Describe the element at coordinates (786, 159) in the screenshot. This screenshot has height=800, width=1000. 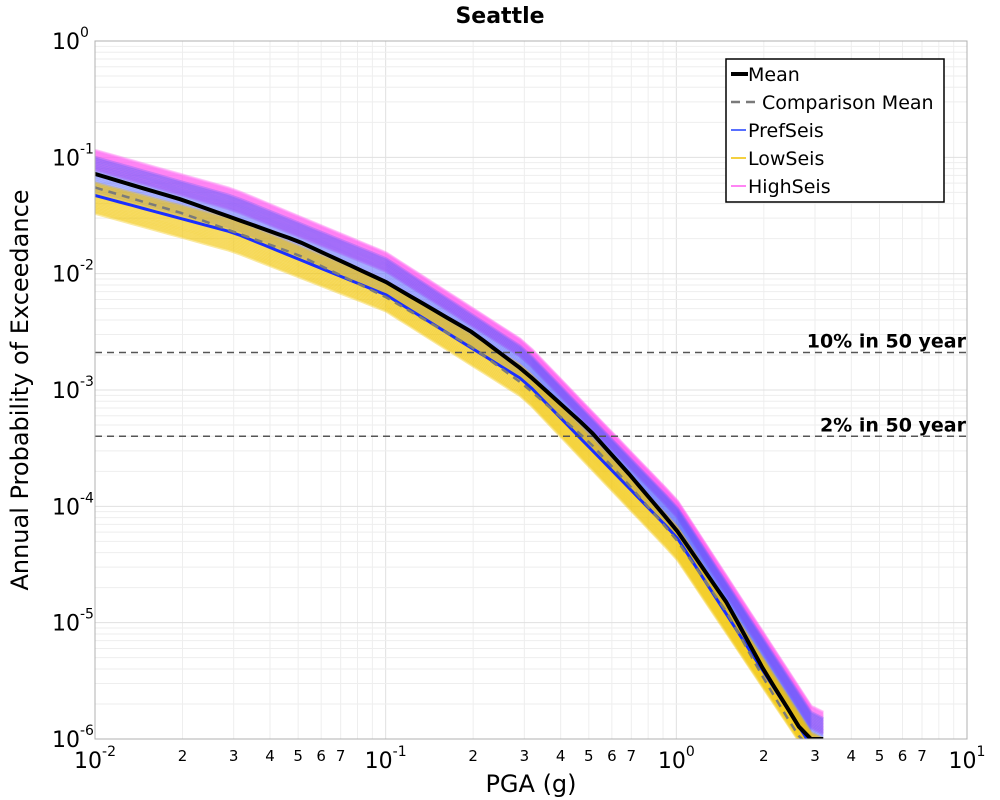
I see `legend-label: LowSeis` at that location.